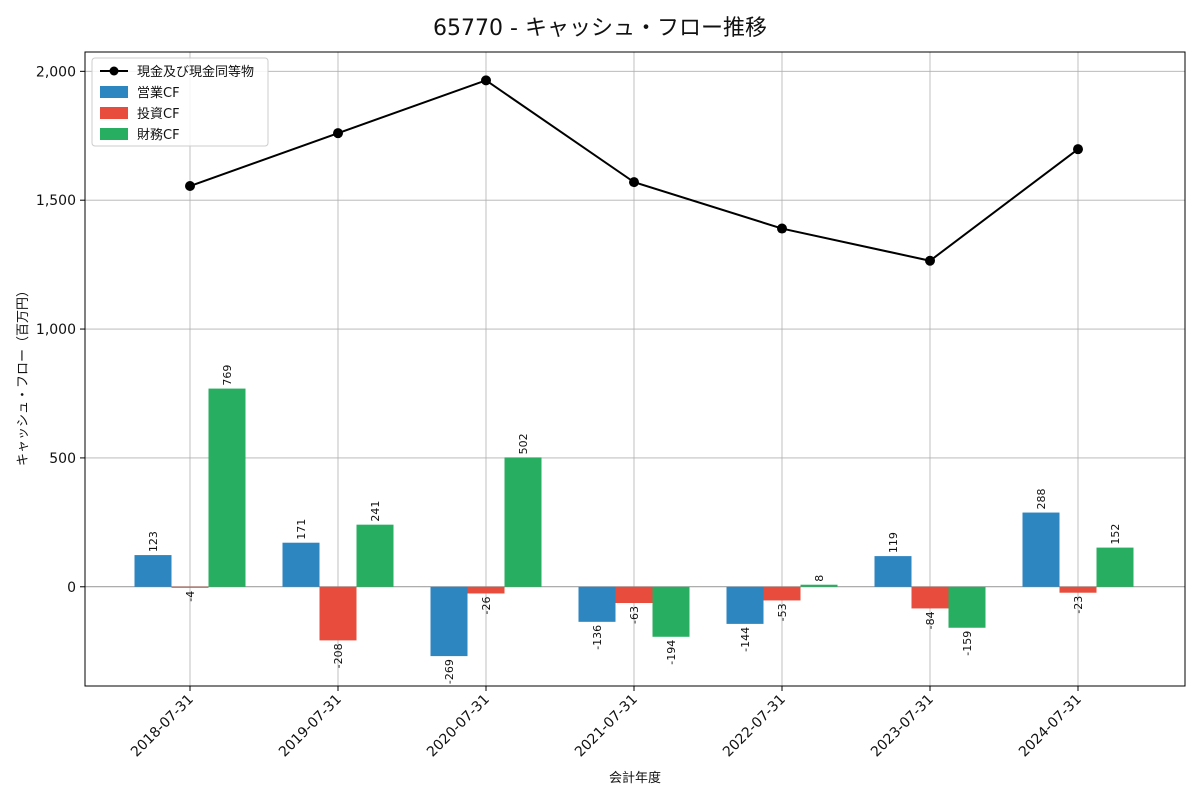 This screenshot has height=800, width=1200. What do you see at coordinates (597, 637) in the screenshot?
I see `bar-data-label: -136` at bounding box center [597, 637].